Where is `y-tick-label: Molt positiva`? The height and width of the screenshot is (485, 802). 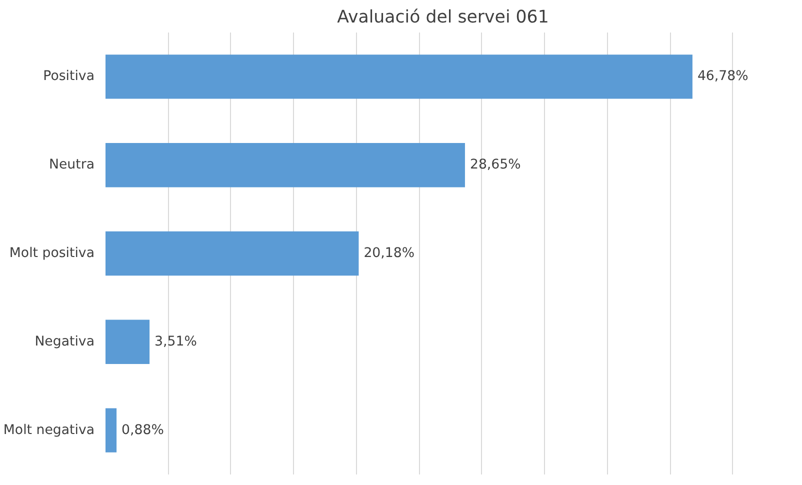 y-tick-label: Molt positiva is located at coordinates (52, 253).